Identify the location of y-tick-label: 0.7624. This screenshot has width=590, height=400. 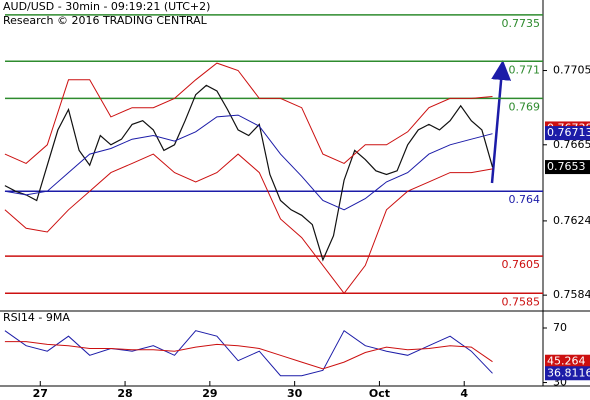
(571, 220).